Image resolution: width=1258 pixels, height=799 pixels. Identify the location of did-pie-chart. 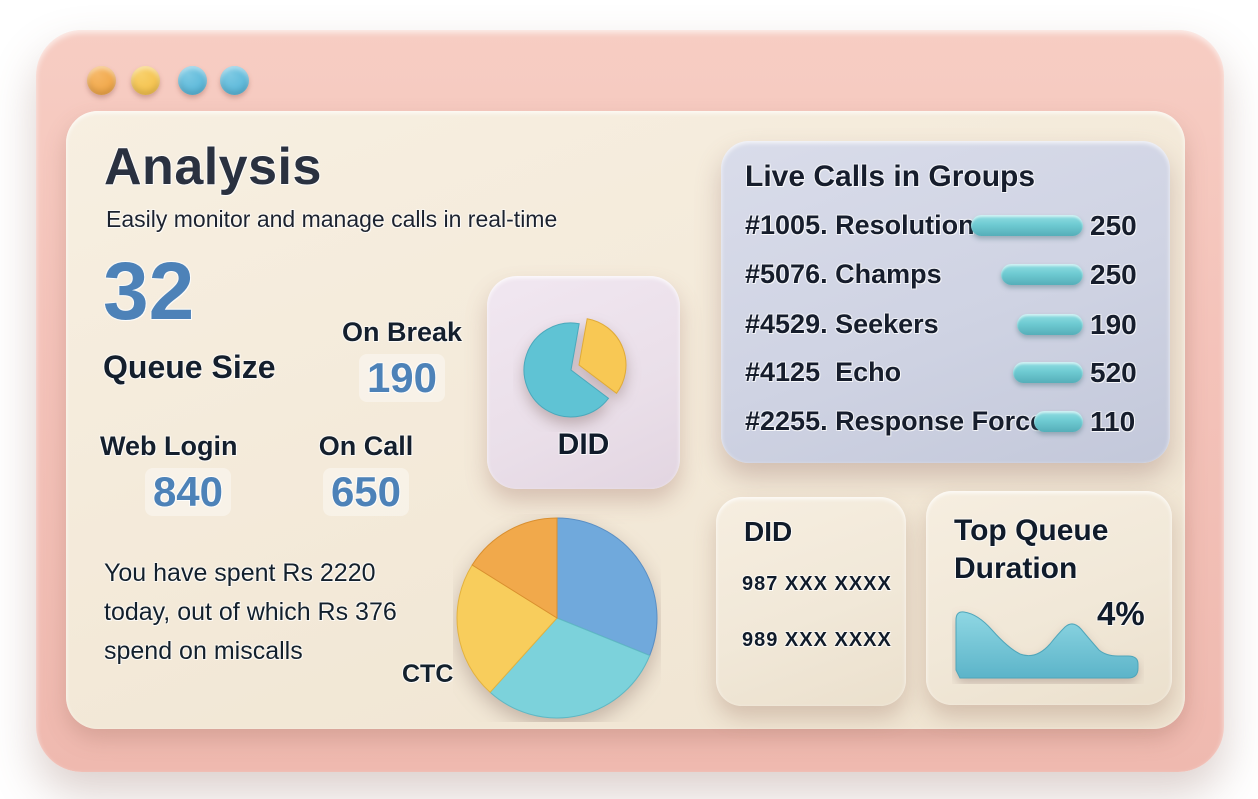
(575, 368).